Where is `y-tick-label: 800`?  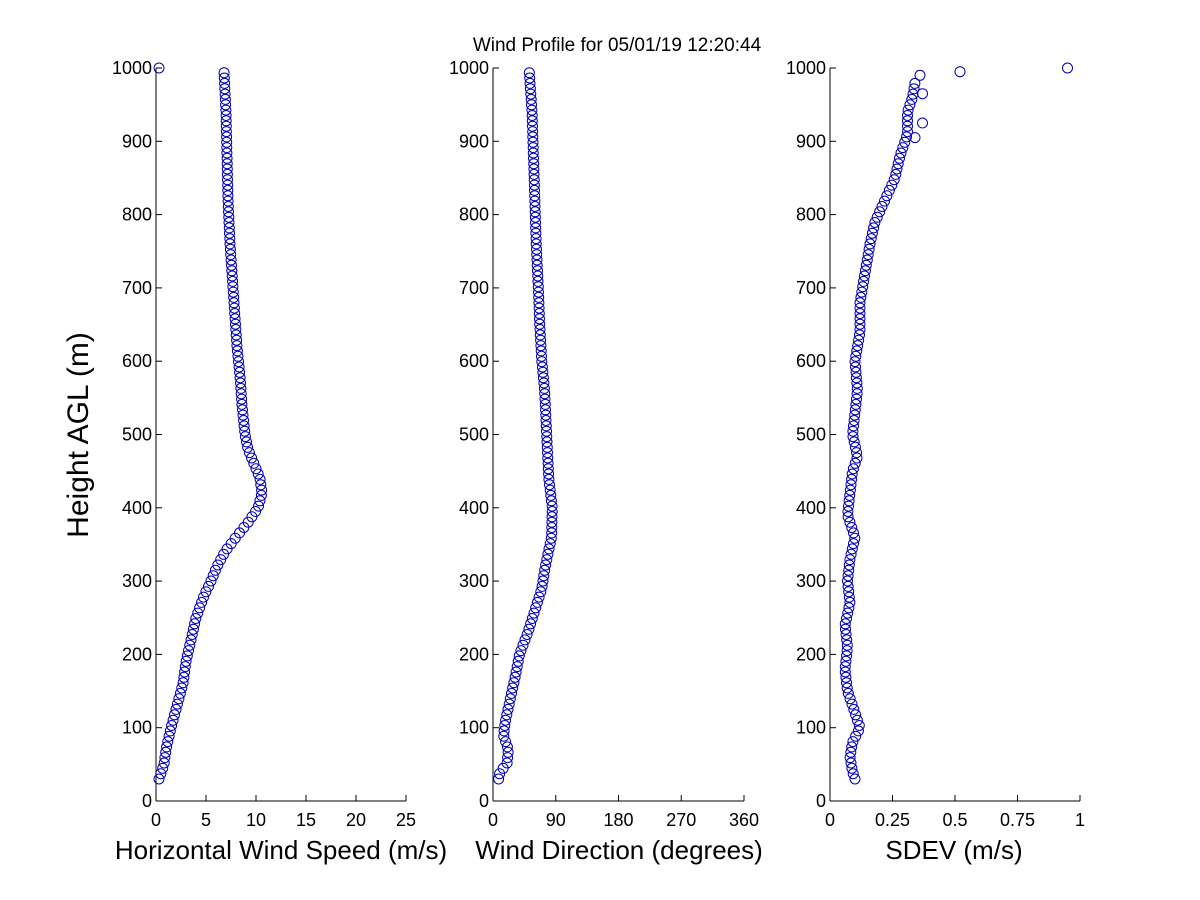
y-tick-label: 800 is located at coordinates (137, 215).